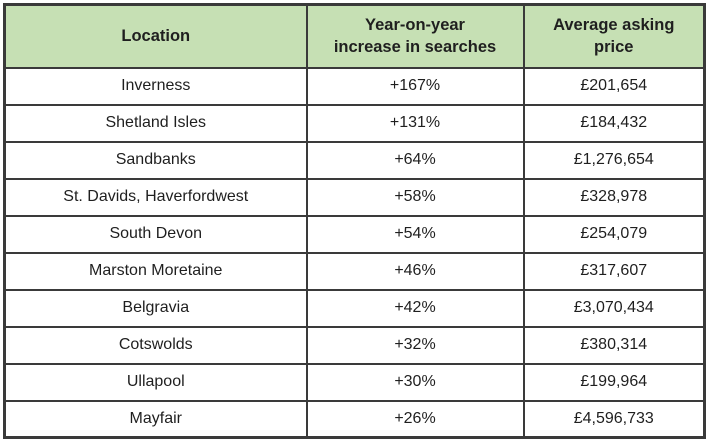 The image size is (712, 440). What do you see at coordinates (614, 308) in the screenshot?
I see `cell-average-asking-price: £3,070,434` at bounding box center [614, 308].